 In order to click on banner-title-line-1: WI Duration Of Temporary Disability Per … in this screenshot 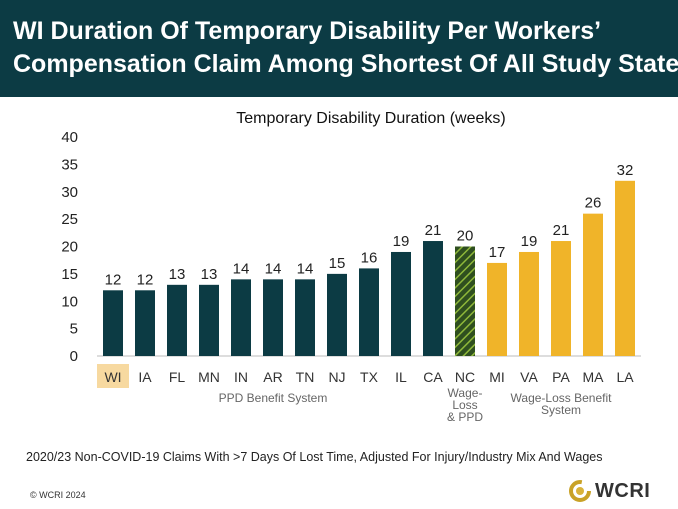, I will do `click(307, 31)`.